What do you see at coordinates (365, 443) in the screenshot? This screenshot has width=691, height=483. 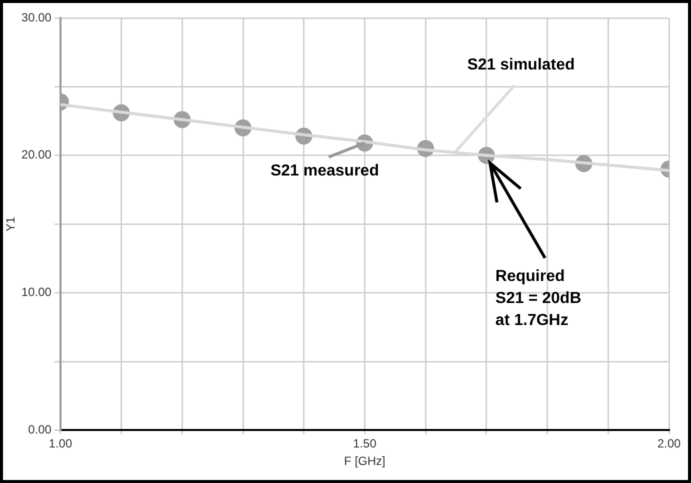 I see `x-tick-label: 1.50` at bounding box center [365, 443].